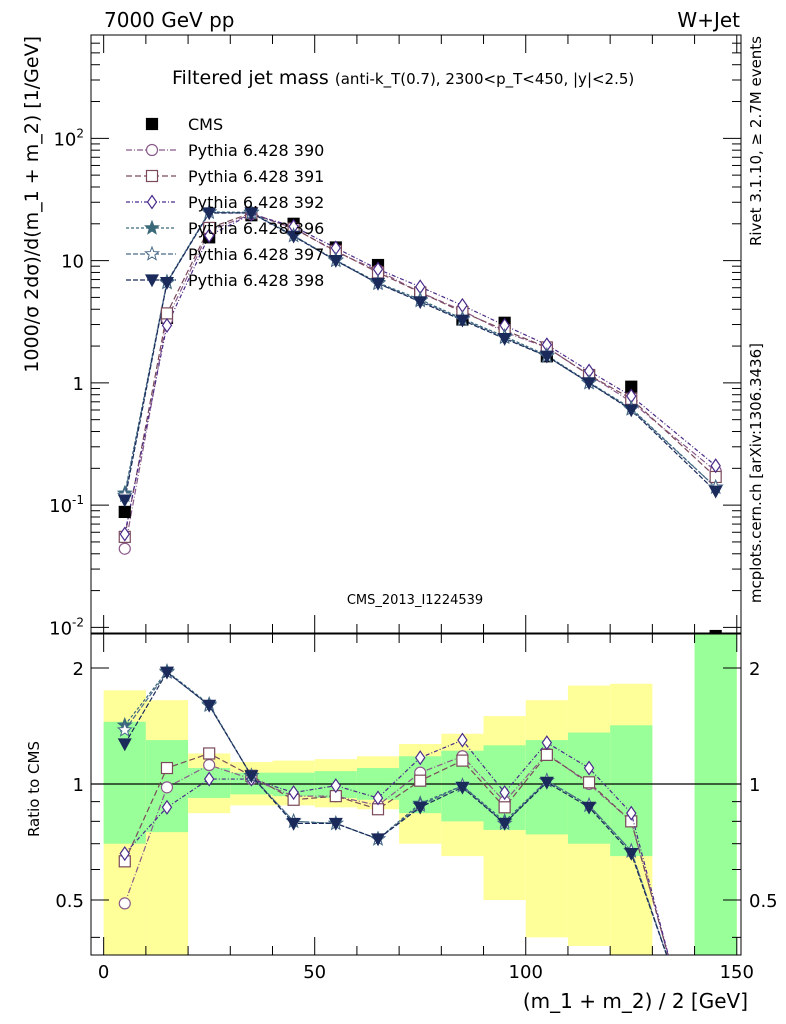 The image size is (786, 1024). I want to click on main-ylabel: 1000/σ 2dσ)/d(m_1 + m_2) [1/GeV], so click(32, 204).